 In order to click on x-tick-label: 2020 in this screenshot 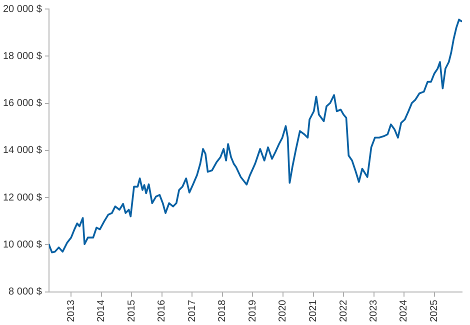, I will do `click(283, 310)`.